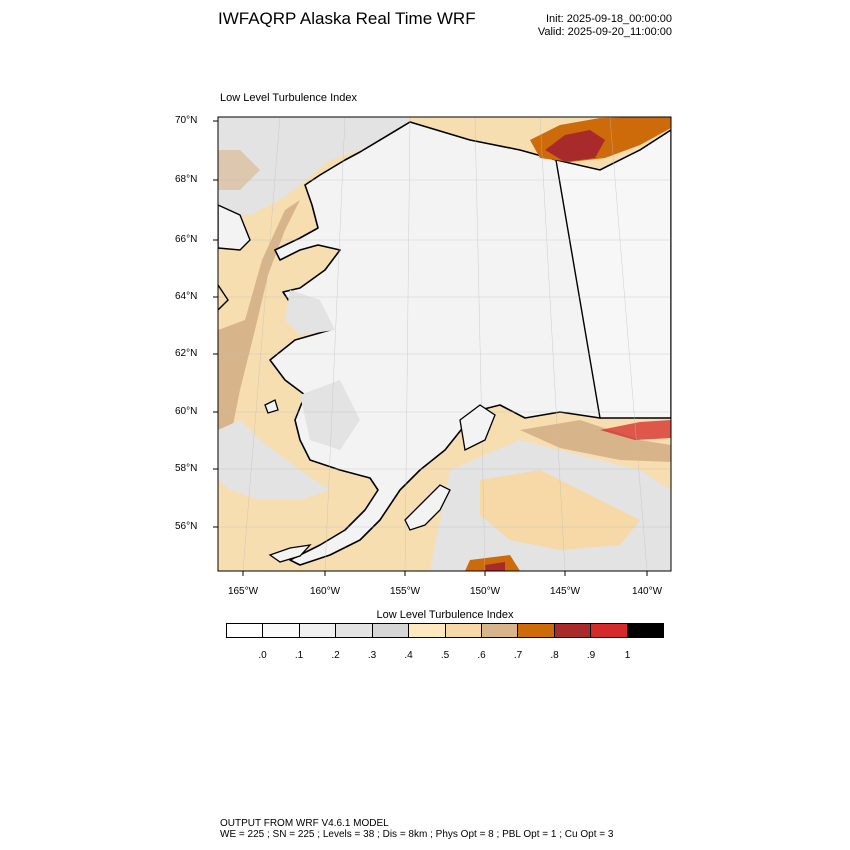 This screenshot has height=850, width=850. What do you see at coordinates (481, 655) in the screenshot?
I see `colorbar-label: .6` at bounding box center [481, 655].